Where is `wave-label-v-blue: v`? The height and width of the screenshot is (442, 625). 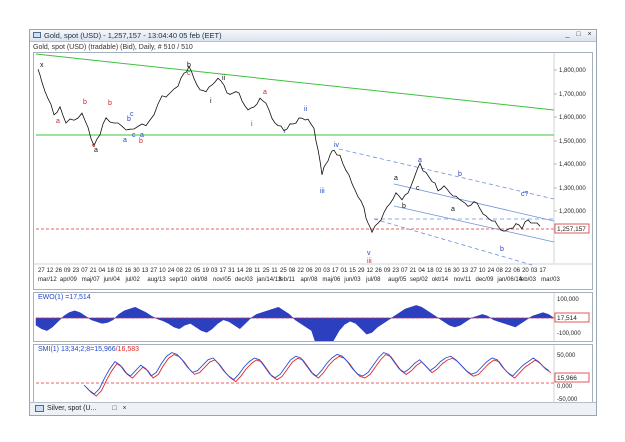
wave-label-v-blue: v is located at coordinates (369, 253).